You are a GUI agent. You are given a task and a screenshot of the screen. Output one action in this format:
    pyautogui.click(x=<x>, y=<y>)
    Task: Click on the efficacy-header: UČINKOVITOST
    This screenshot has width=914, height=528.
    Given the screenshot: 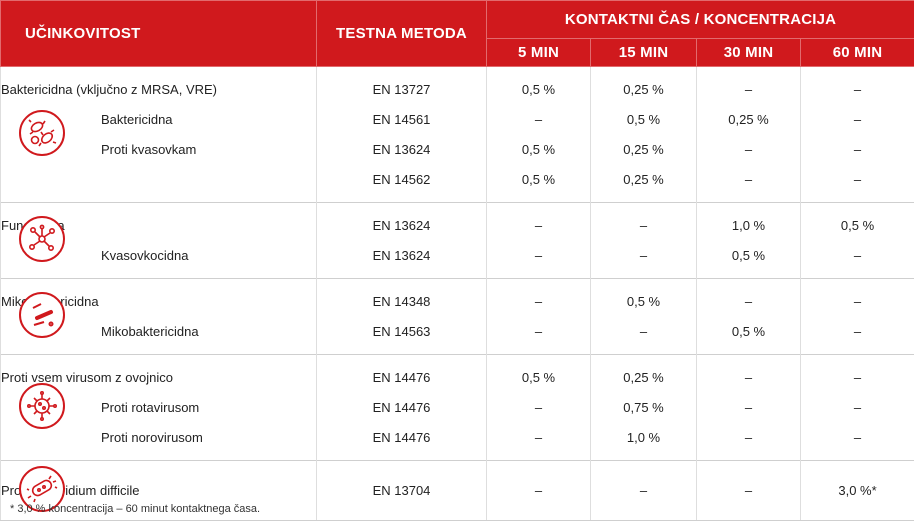 What is the action you would take?
    pyautogui.click(x=158, y=33)
    